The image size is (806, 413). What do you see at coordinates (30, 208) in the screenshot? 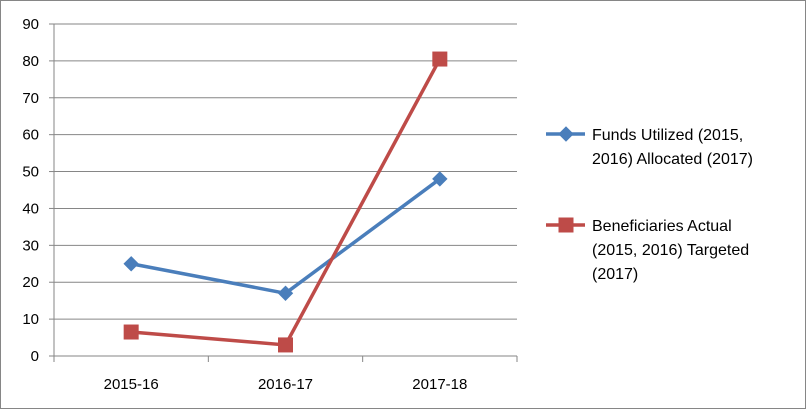
I see `y-tick-label: 40` at bounding box center [30, 208].